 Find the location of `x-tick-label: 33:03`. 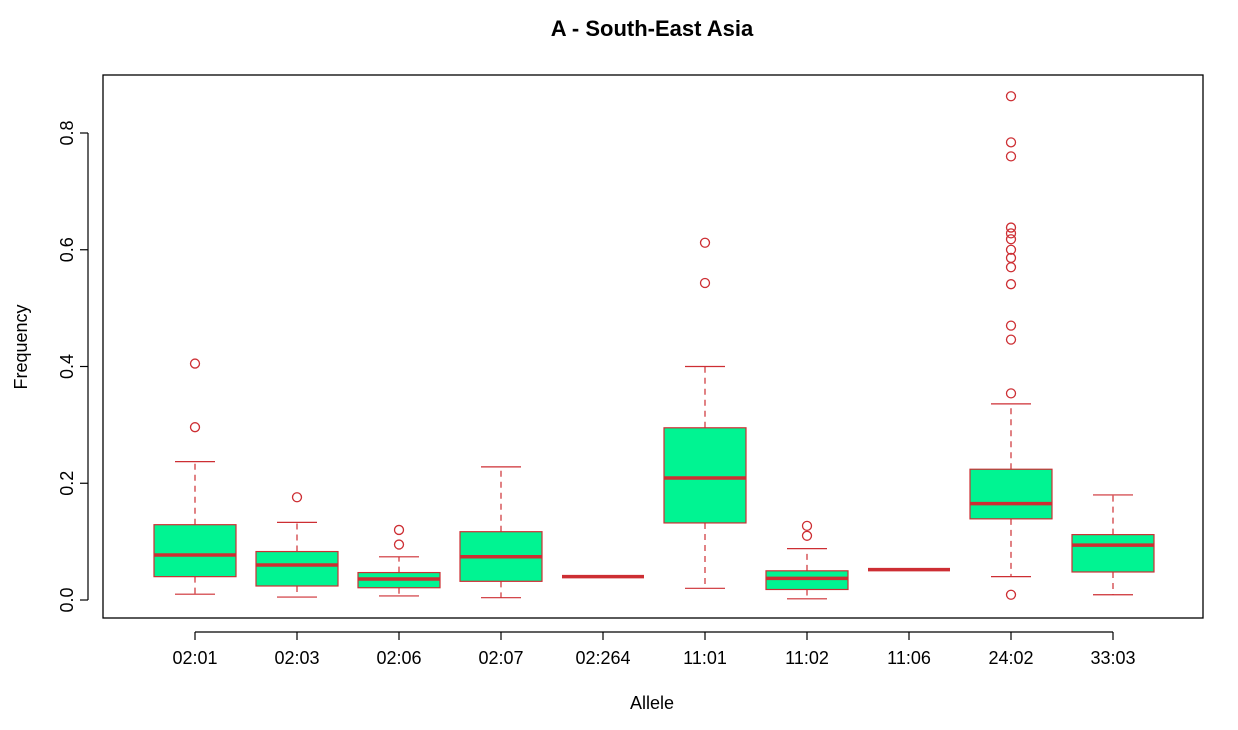

x-tick-label: 33:03 is located at coordinates (1112, 658).